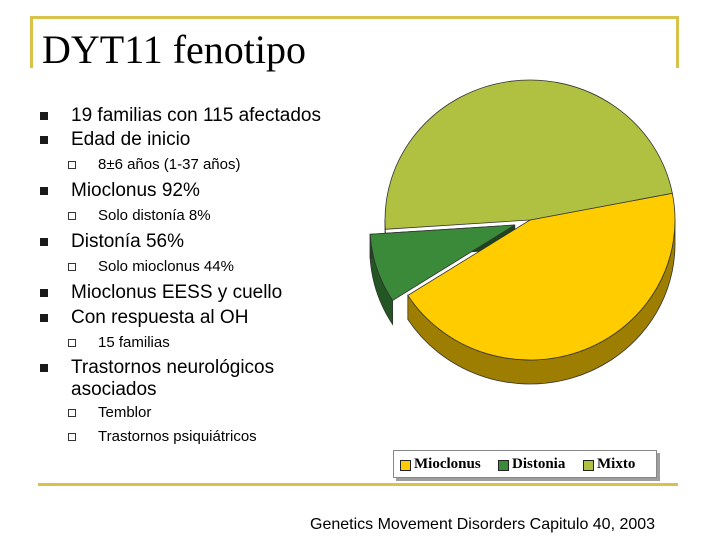 This screenshot has height=540, width=720. I want to click on bullet-text: Mioclonus EESS y cuello, so click(177, 292).